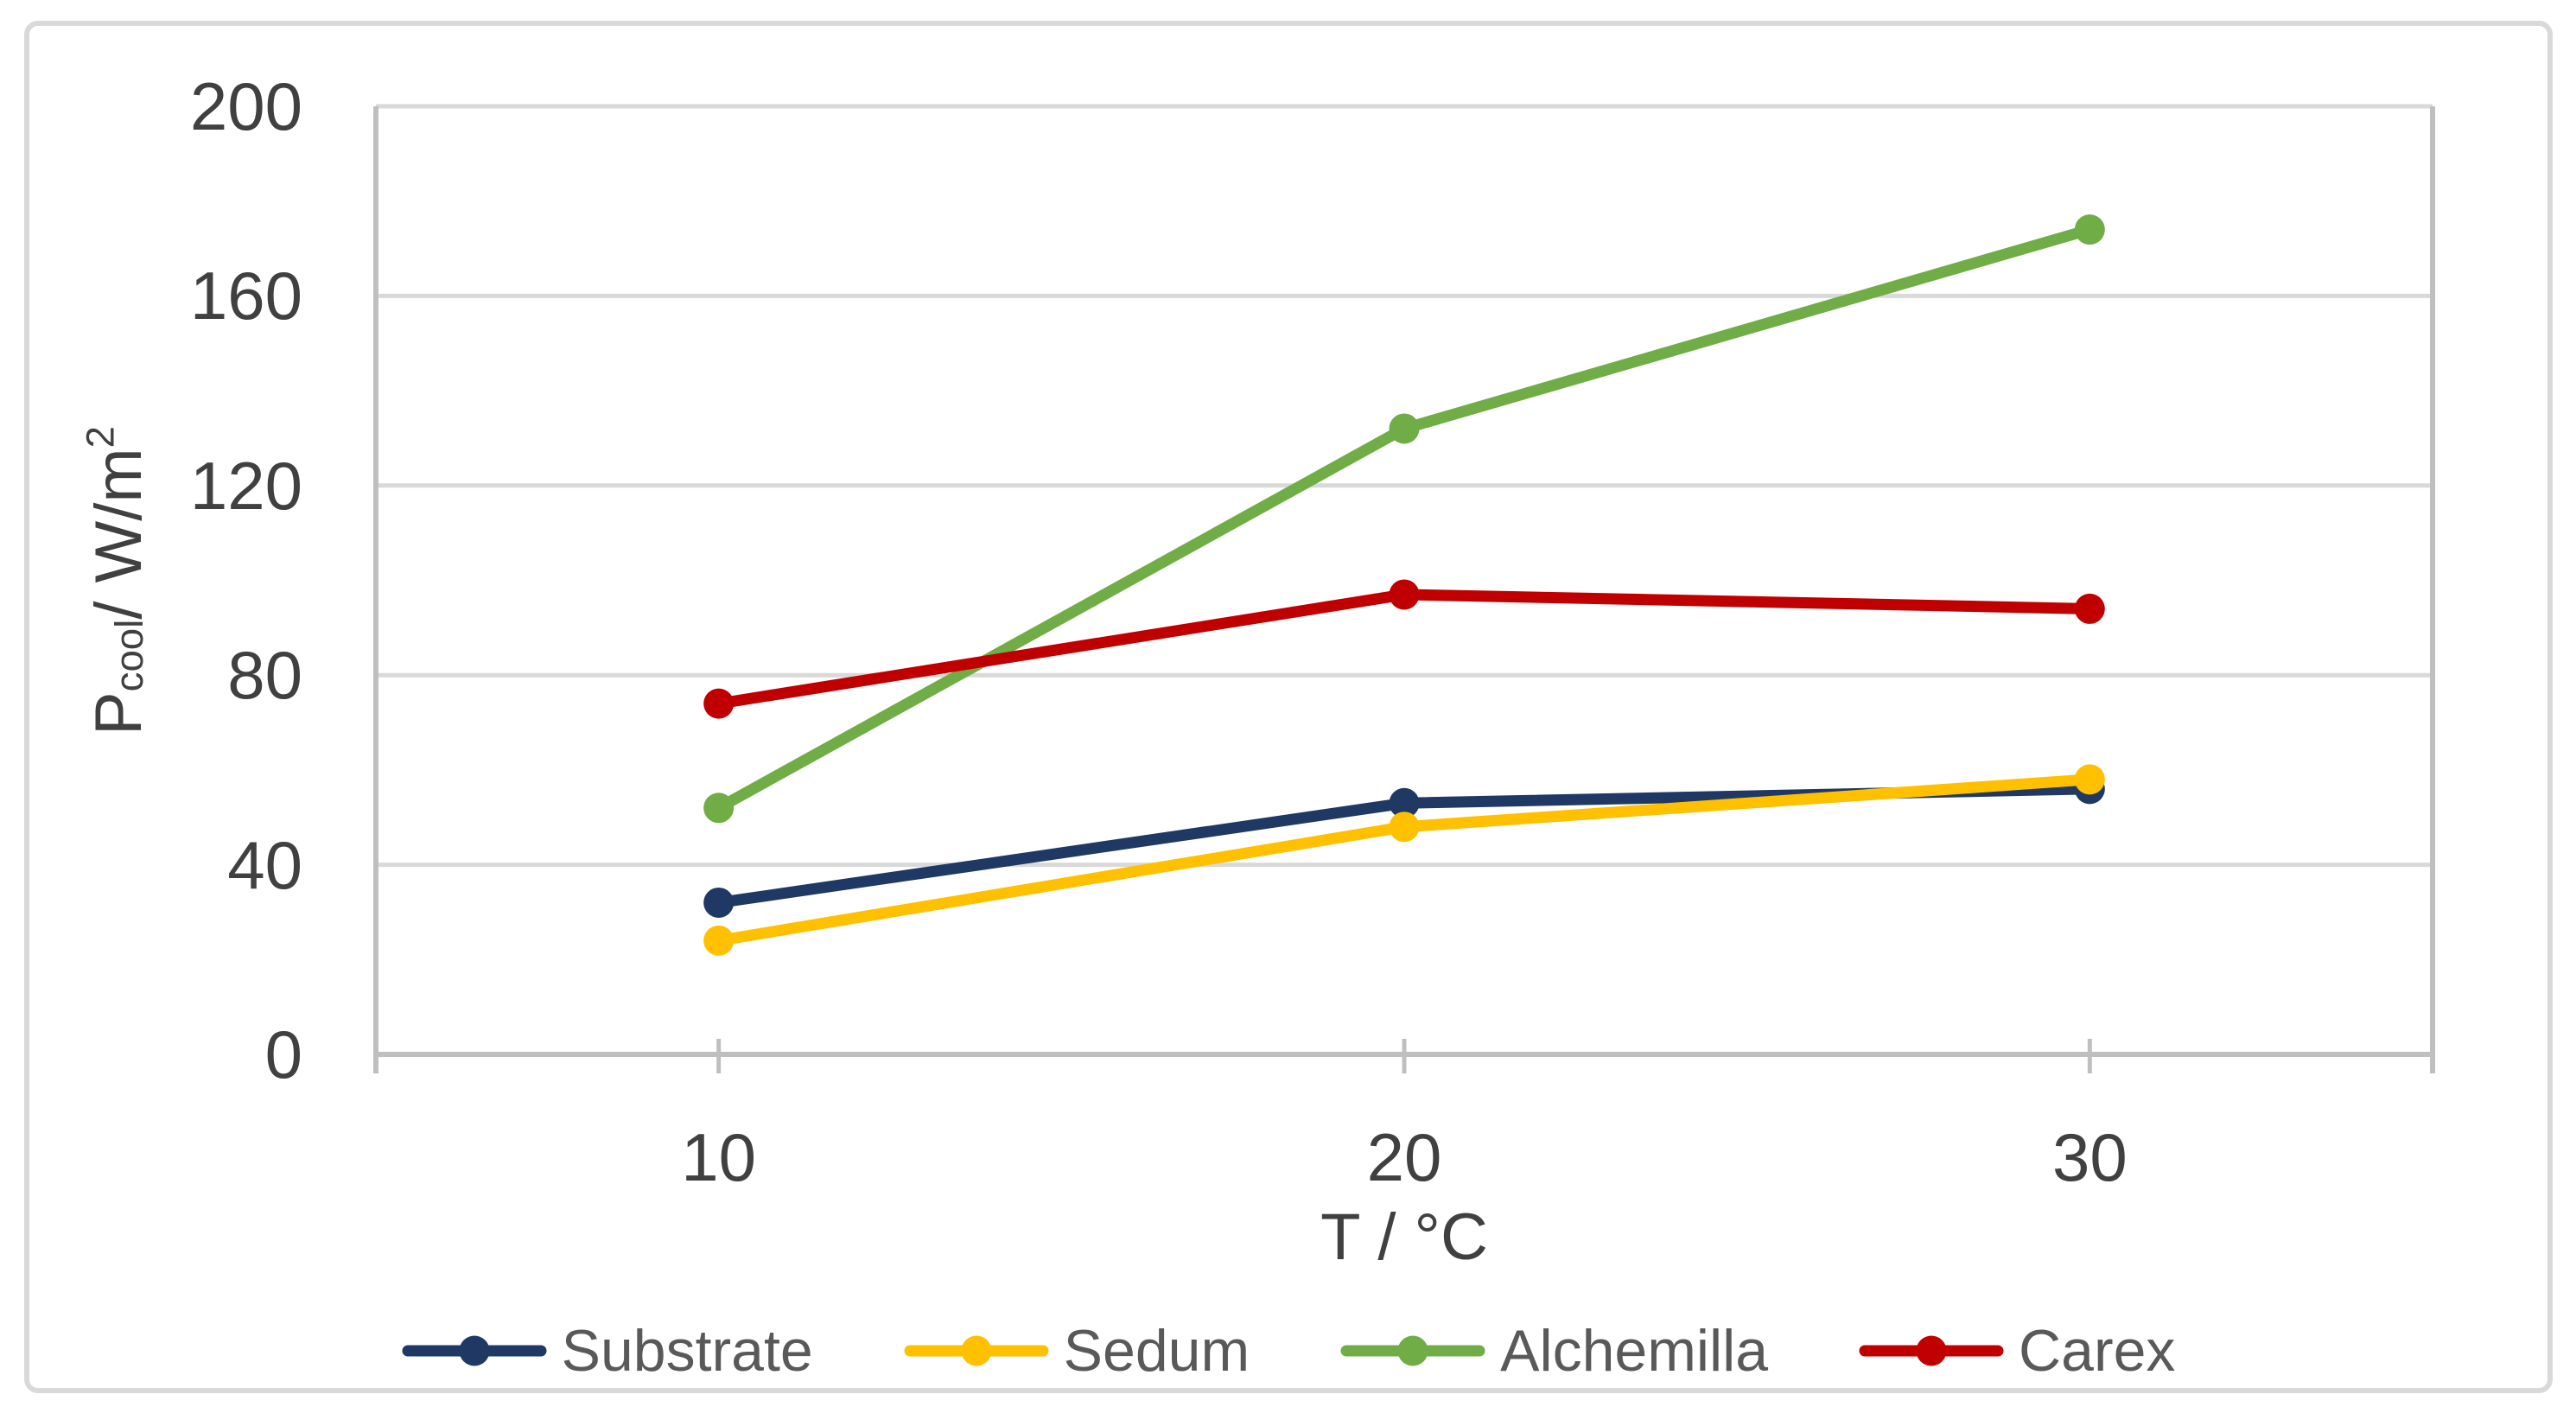  Describe the element at coordinates (246, 106) in the screenshot. I see `y-tick-label: 200` at that location.